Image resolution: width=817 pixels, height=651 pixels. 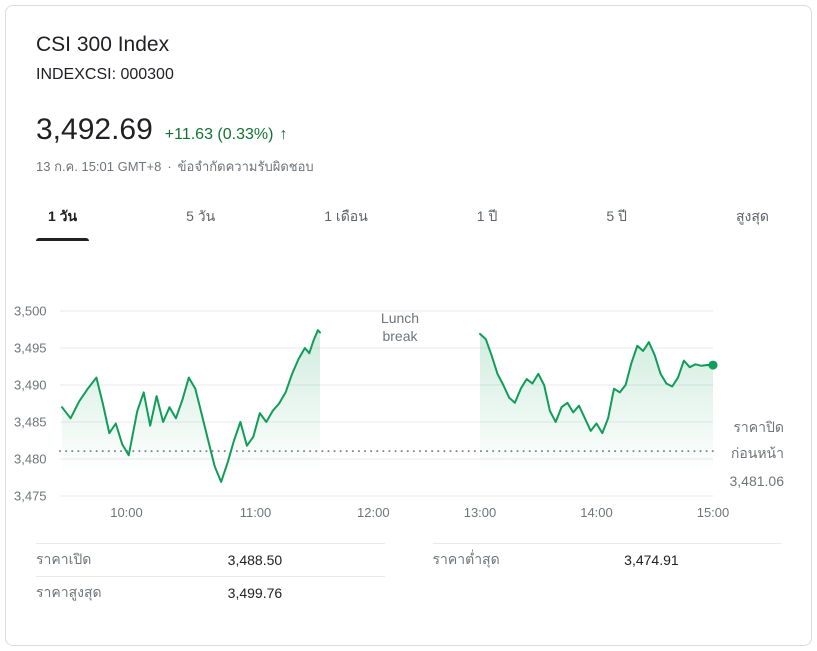 I want to click on instrument-ticker: INDEXCSI: 000300, so click(x=105, y=74).